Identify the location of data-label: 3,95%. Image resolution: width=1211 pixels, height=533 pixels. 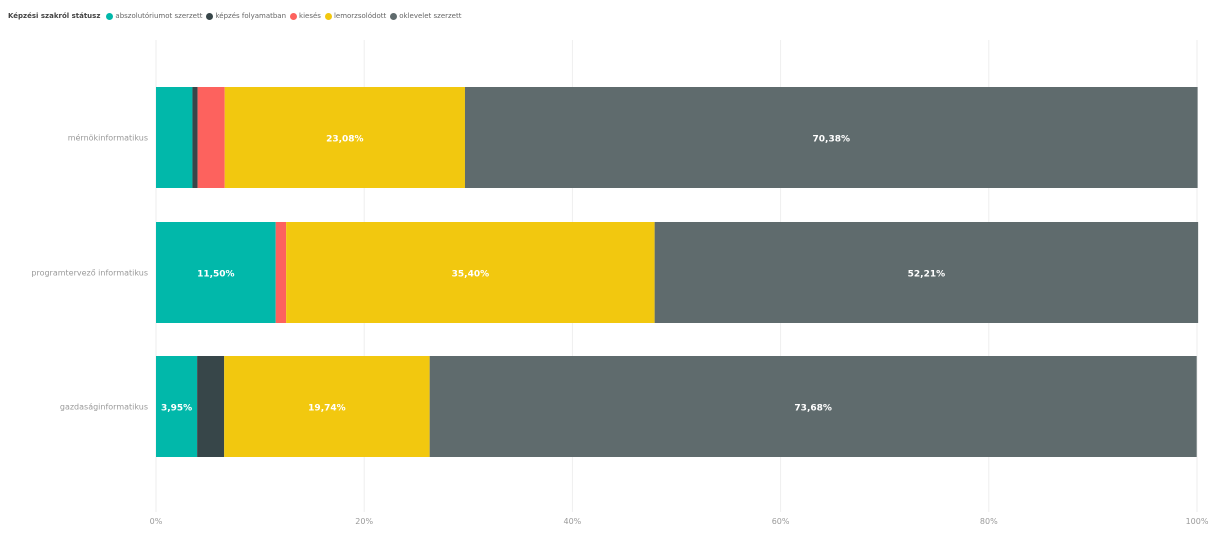
(176, 409).